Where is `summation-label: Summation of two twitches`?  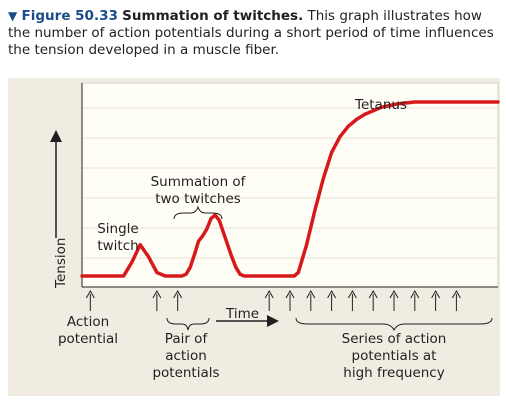 summation-label: Summation of two twitches is located at coordinates (199, 190).